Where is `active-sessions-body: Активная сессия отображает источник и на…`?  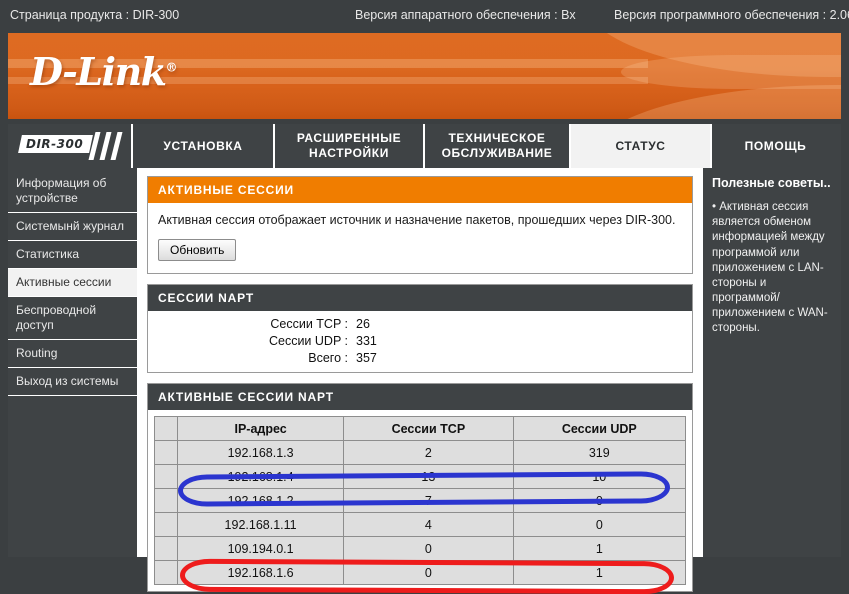 active-sessions-body: Активная сессия отображает источник и на… is located at coordinates (420, 238).